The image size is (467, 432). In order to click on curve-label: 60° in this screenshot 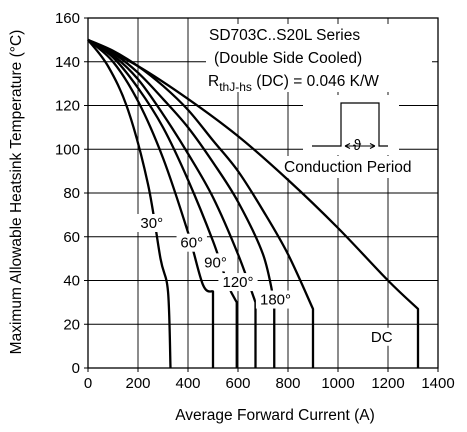, I will do `click(191, 243)`.